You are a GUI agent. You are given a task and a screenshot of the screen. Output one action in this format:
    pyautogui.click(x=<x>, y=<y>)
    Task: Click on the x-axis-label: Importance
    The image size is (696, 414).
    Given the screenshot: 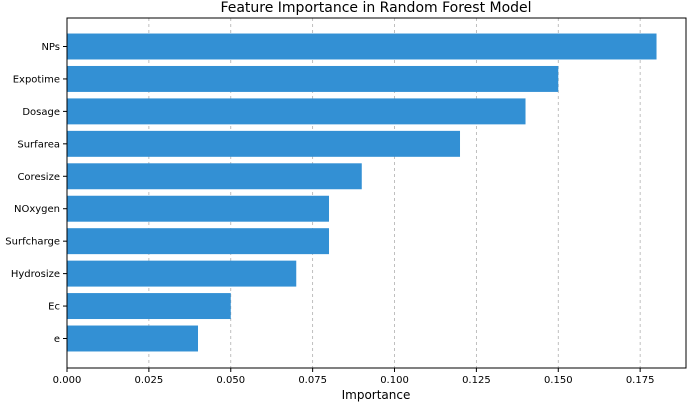 What is the action you would take?
    pyautogui.click(x=376, y=395)
    